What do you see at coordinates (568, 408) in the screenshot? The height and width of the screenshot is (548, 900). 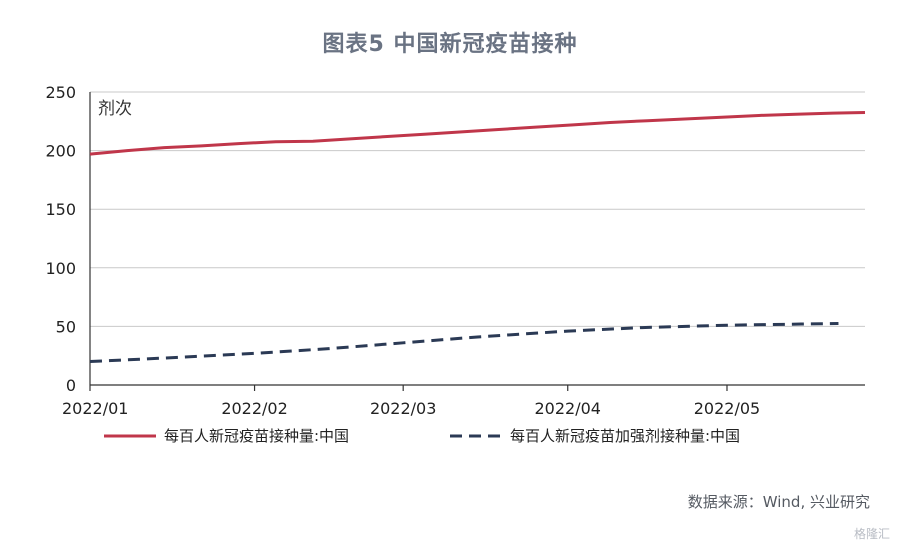 I see `x-tick-label: 2022/04` at bounding box center [568, 408].